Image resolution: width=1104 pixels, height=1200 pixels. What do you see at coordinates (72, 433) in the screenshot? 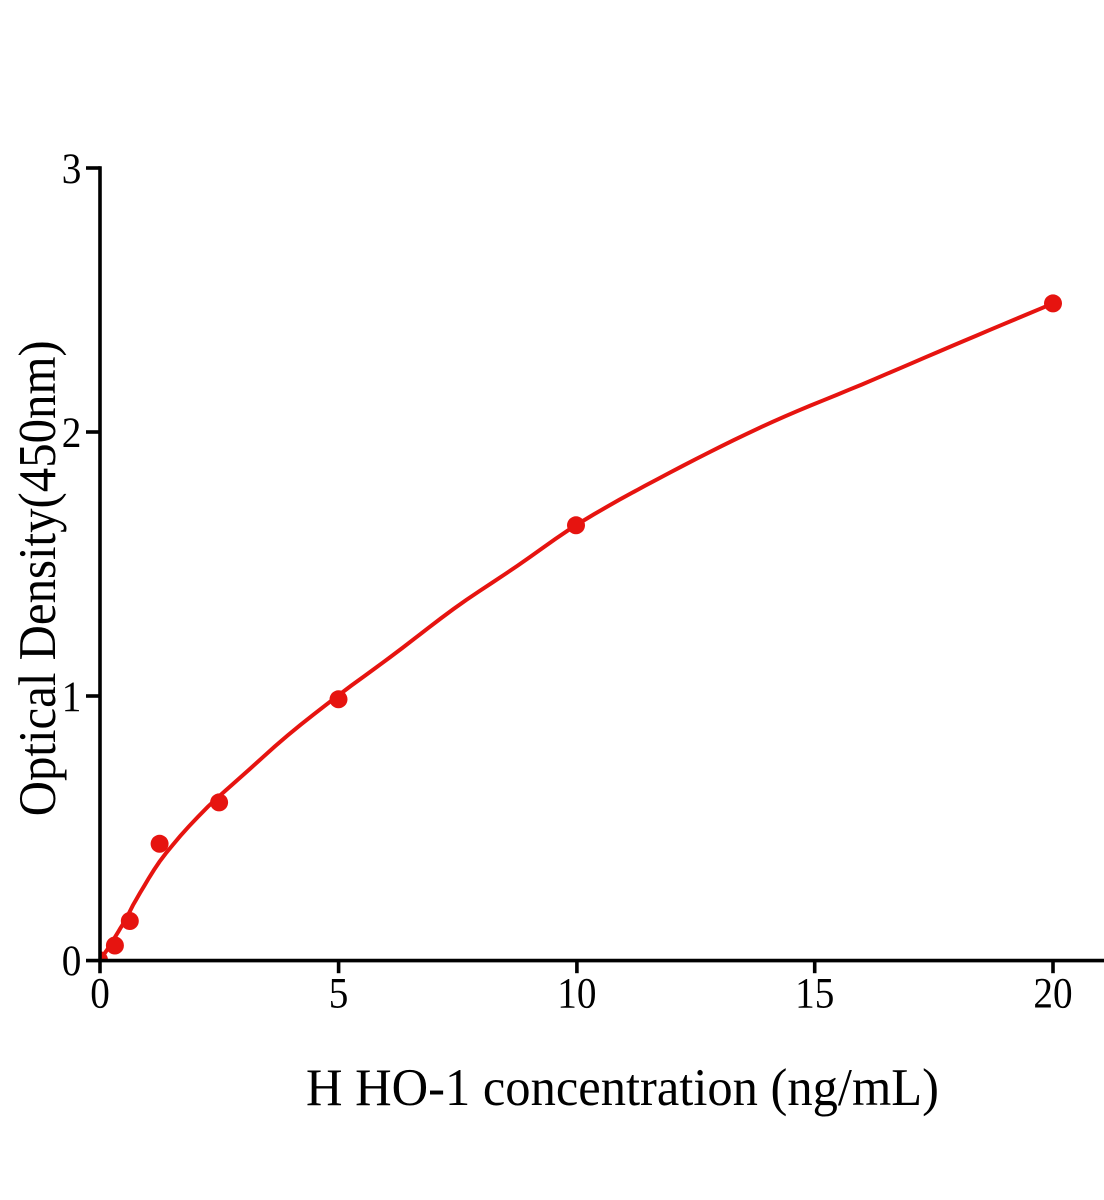
I see `svg-text: 2` at bounding box center [72, 433].